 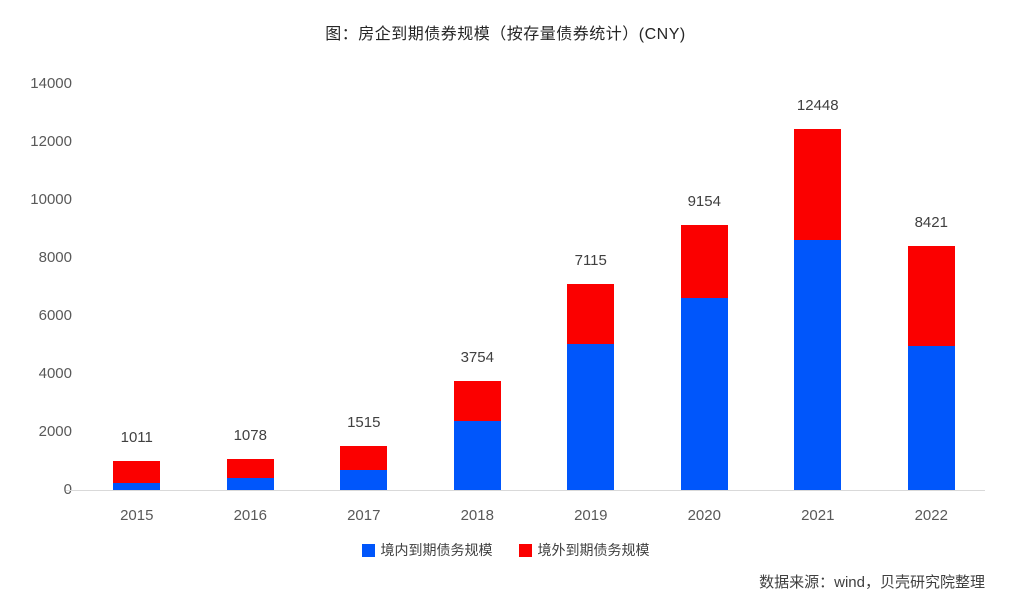 What do you see at coordinates (51, 199) in the screenshot?
I see `y-tick-label: 10000` at bounding box center [51, 199].